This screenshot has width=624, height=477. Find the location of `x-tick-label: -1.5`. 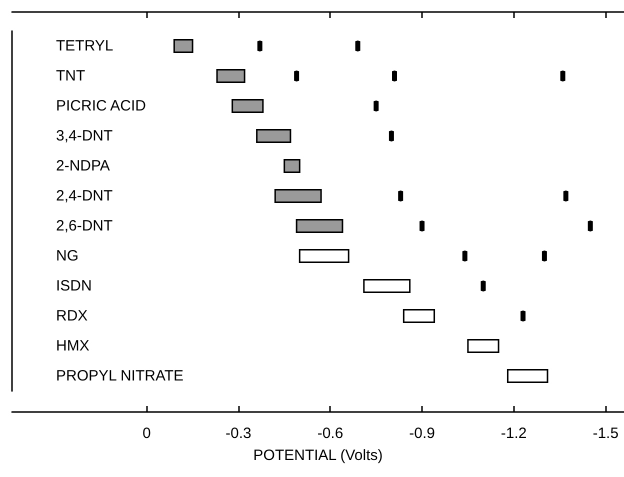

x-tick-label: -1.5 is located at coordinates (605, 433).